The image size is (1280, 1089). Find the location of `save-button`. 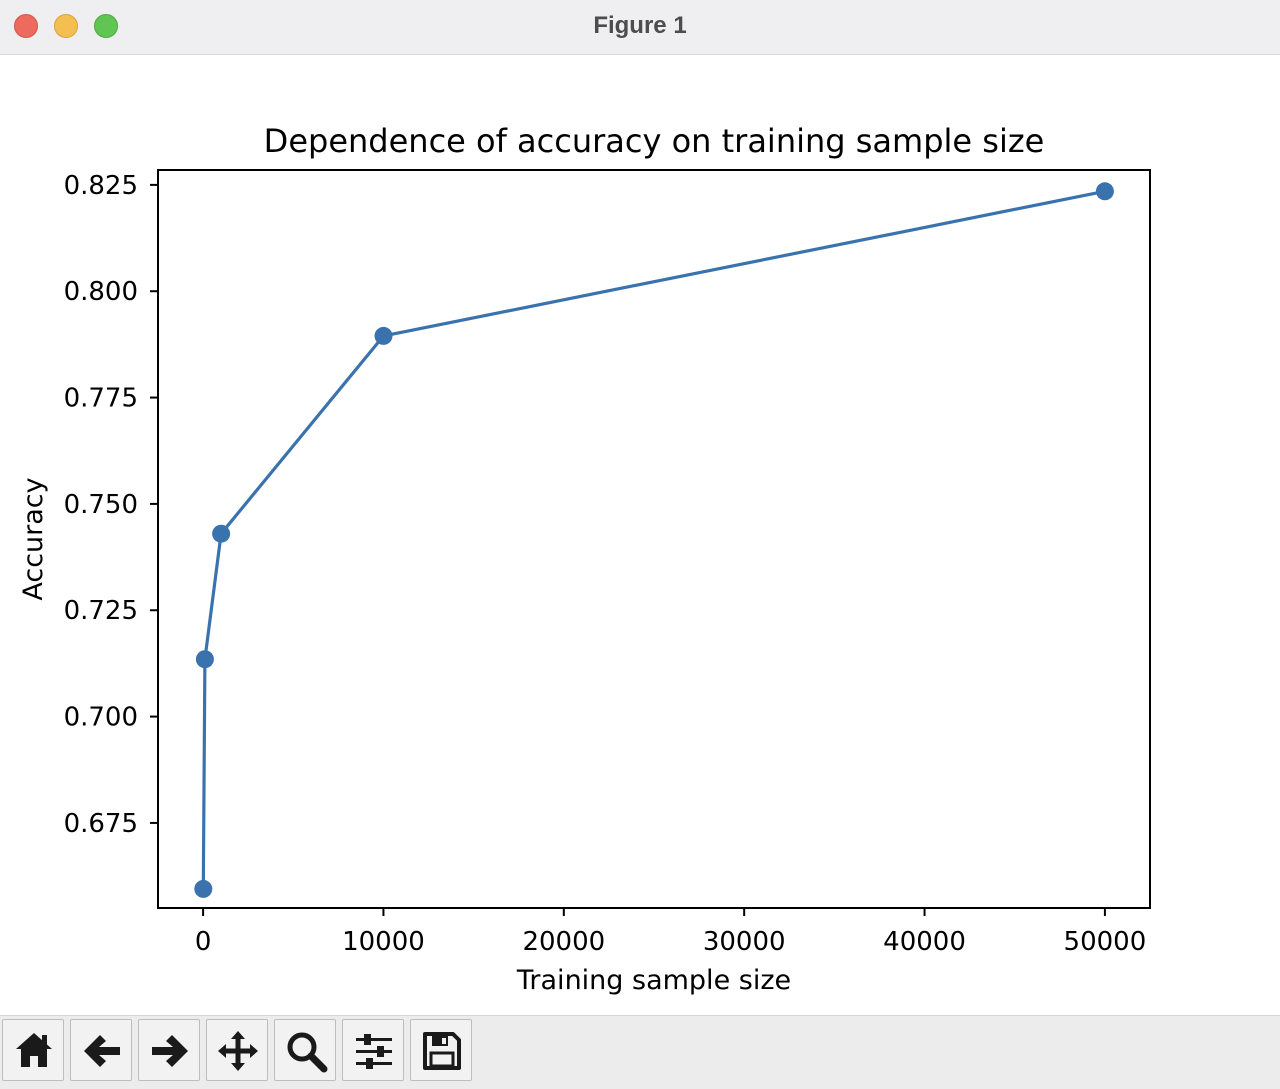

save-button is located at coordinates (441, 1050).